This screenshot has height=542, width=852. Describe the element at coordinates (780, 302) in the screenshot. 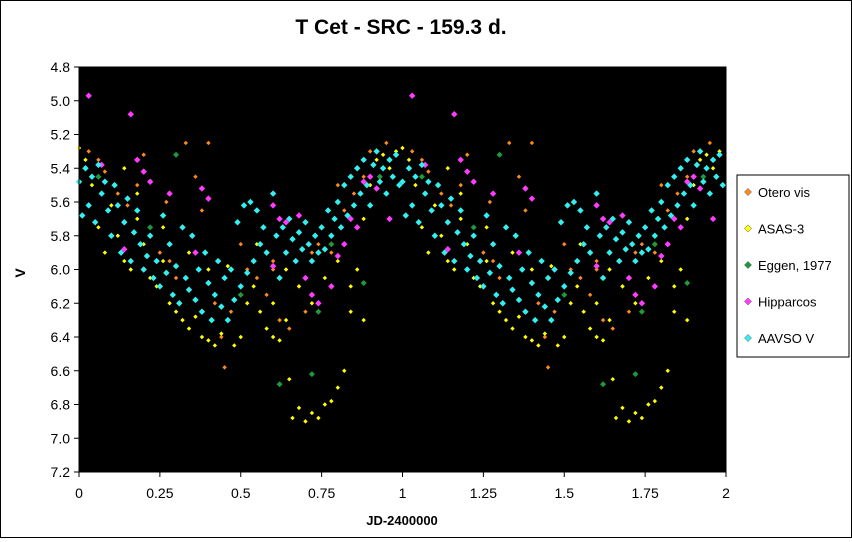

I see `legend-item-hipparcos: Hipparcos` at that location.